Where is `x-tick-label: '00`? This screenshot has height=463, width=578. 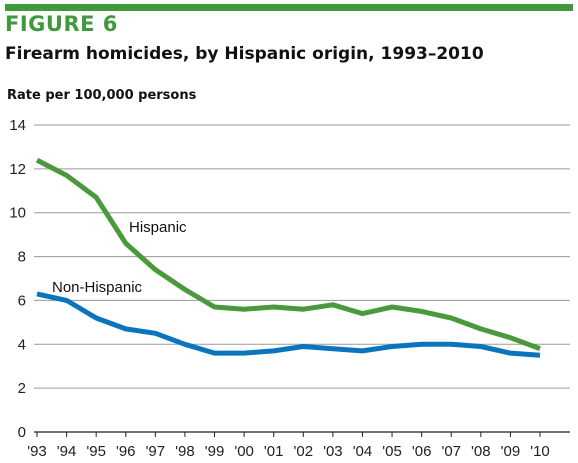
x-tick-label: '00 is located at coordinates (244, 451).